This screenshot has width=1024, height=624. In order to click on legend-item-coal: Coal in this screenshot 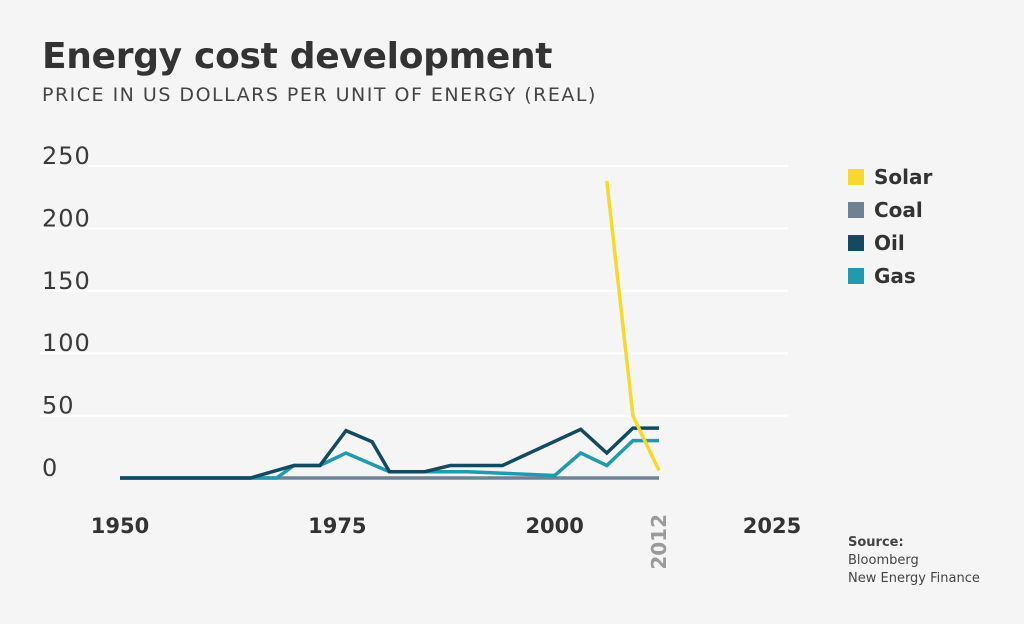, I will do `click(890, 209)`.